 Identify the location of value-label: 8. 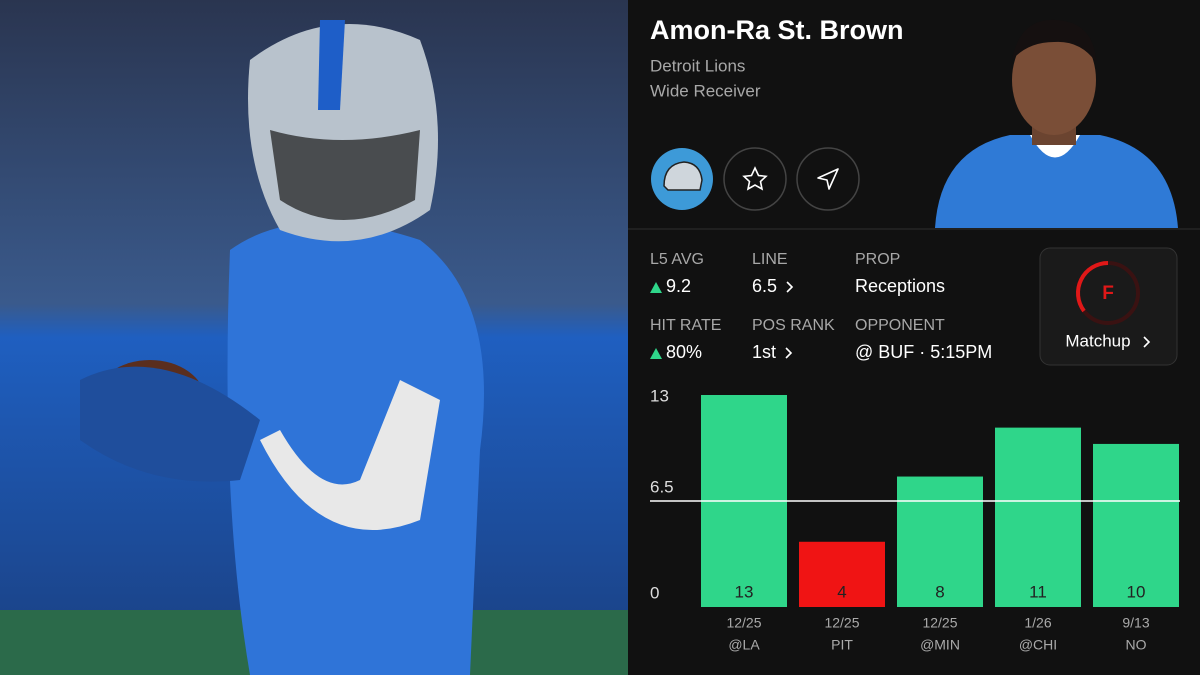
(939, 591).